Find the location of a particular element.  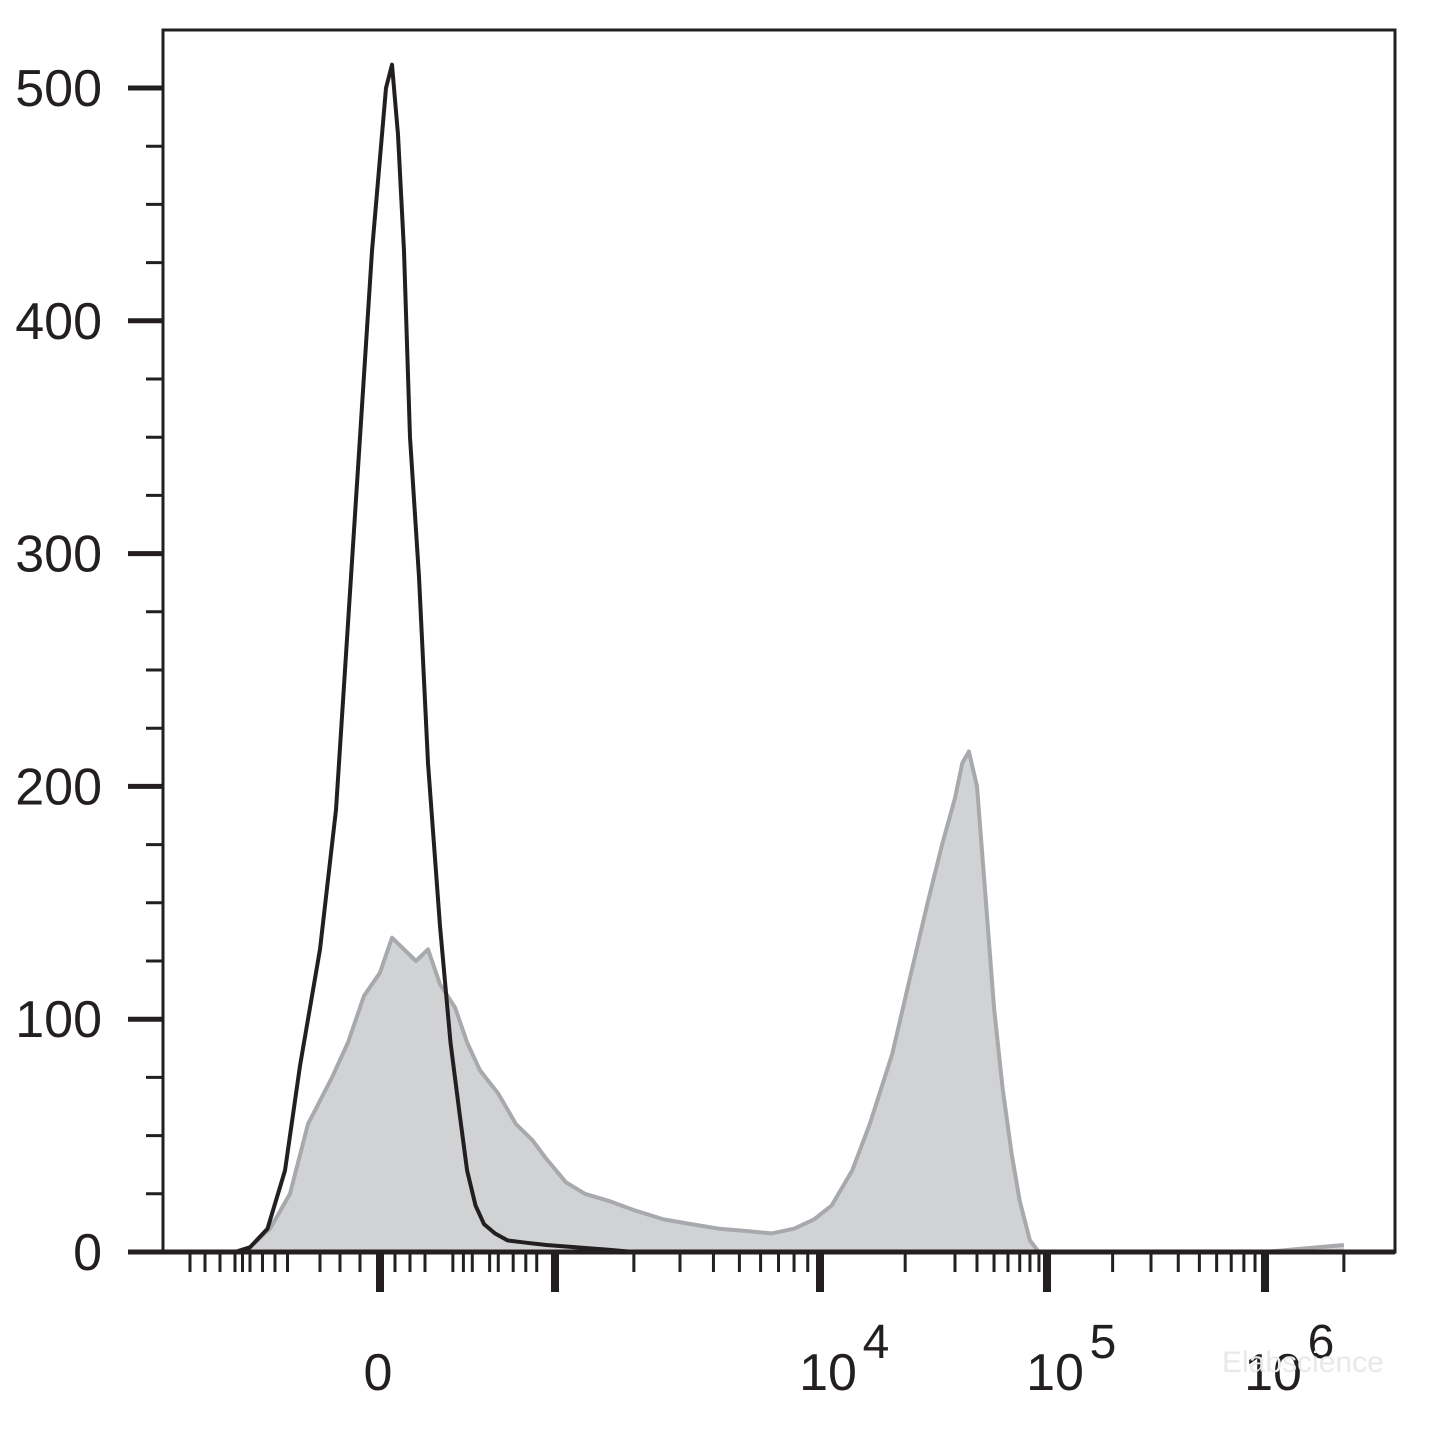

x-tick-exponent: 6 is located at coordinates (1321, 1342).